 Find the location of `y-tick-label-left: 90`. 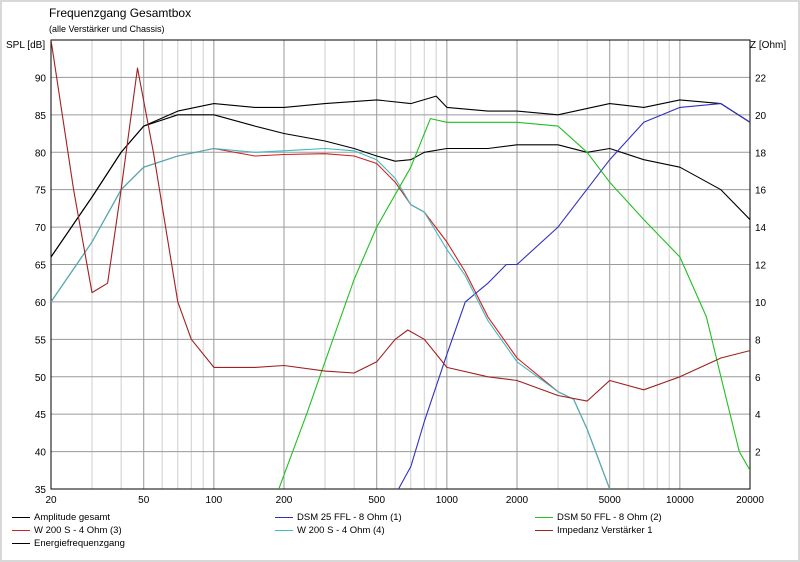

y-tick-label-left: 90 is located at coordinates (41, 78).